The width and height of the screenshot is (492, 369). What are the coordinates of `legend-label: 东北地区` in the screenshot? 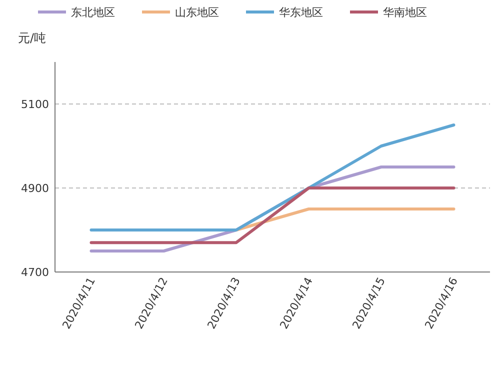 It's located at (93, 12).